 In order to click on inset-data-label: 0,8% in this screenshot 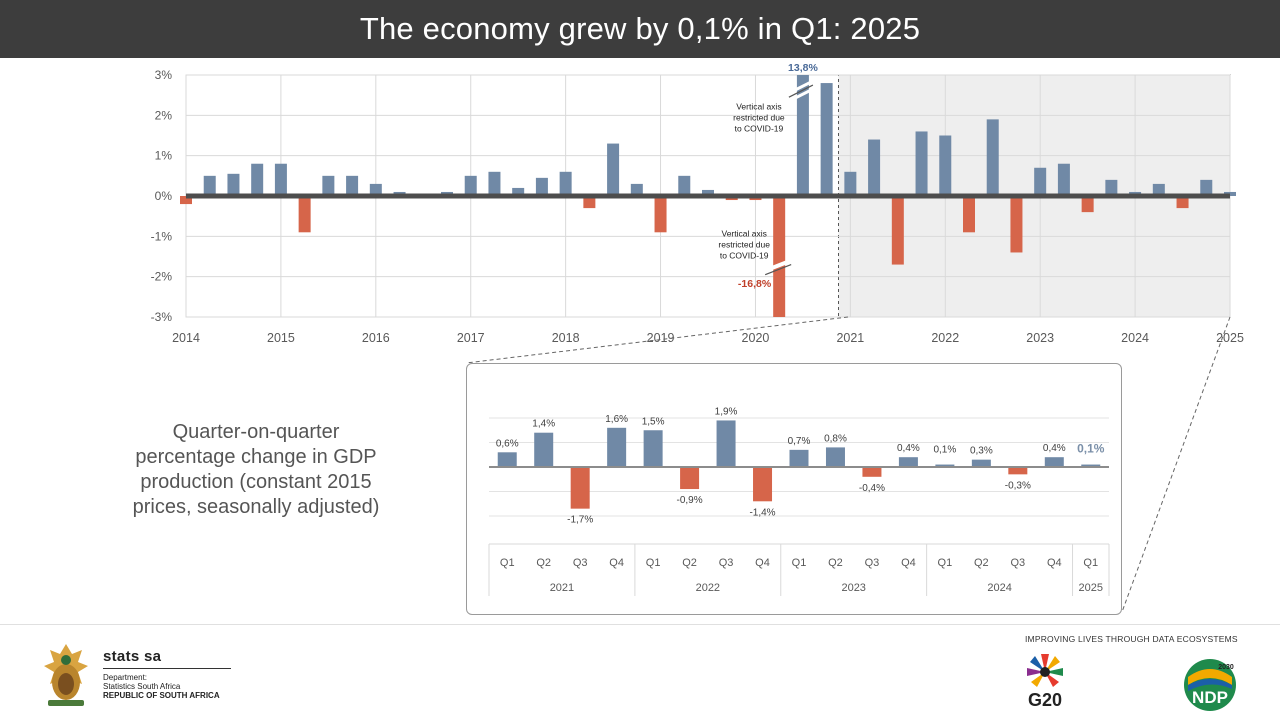, I will do `click(835, 438)`.